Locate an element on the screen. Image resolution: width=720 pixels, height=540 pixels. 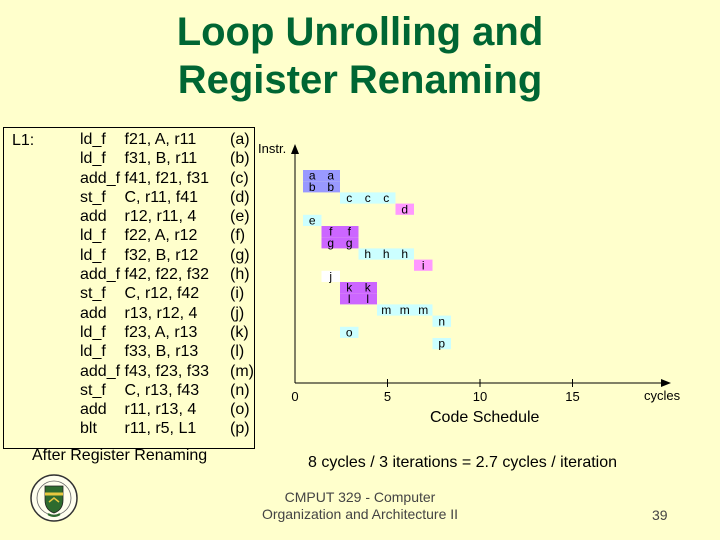
code-row: ld_f f32, B, r12 (g) is located at coordinates (167, 255).